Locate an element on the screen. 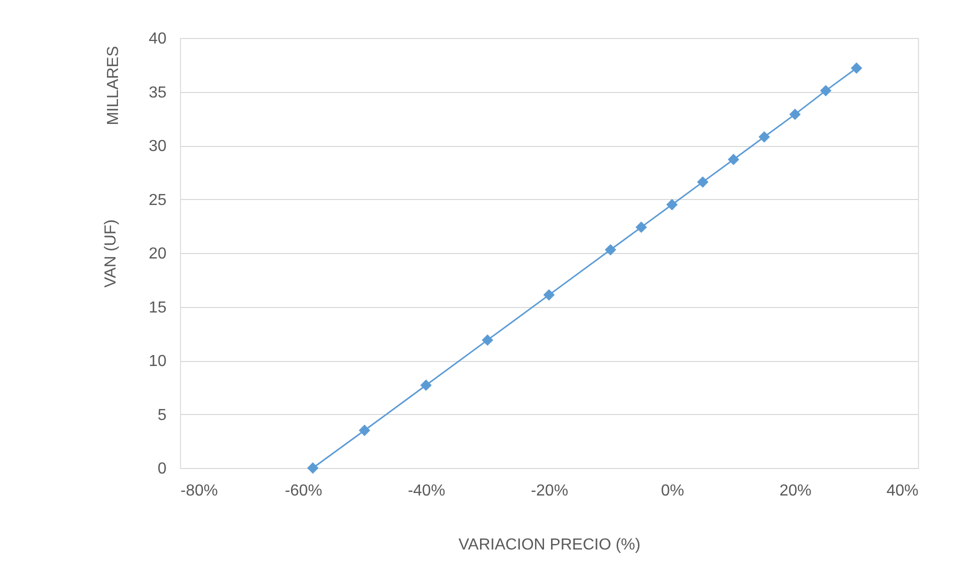 The image size is (959, 580). text: MILLARES is located at coordinates (113, 86).